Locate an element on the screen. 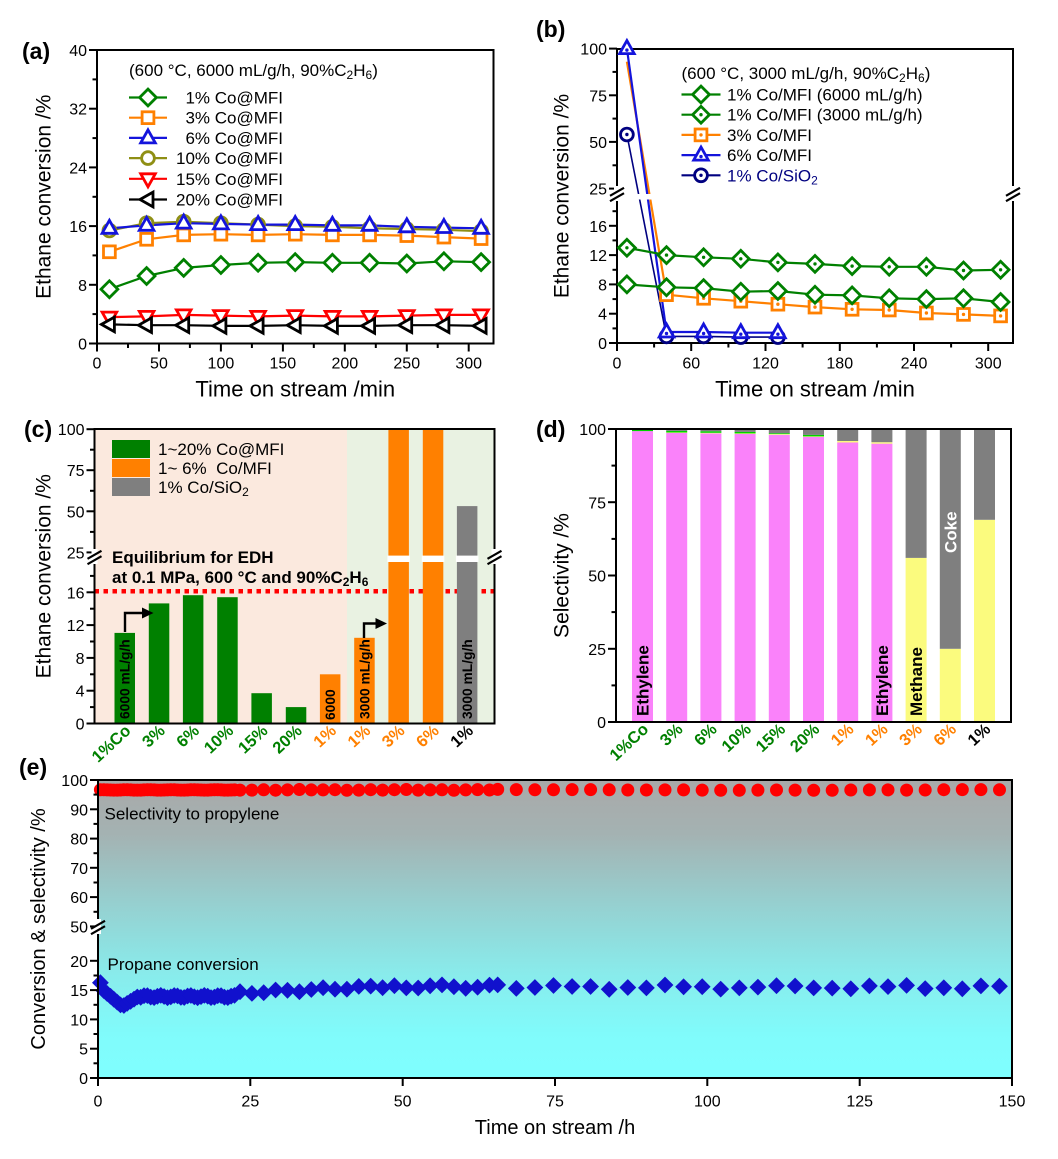  svg-text: 32 is located at coordinates (78, 110).